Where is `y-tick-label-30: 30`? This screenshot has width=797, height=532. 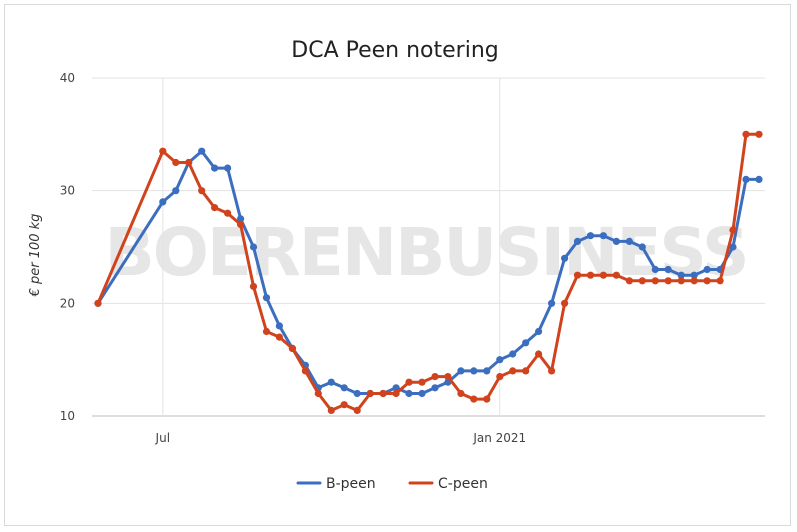 y-tick-label-30: 30 is located at coordinates (67, 191).